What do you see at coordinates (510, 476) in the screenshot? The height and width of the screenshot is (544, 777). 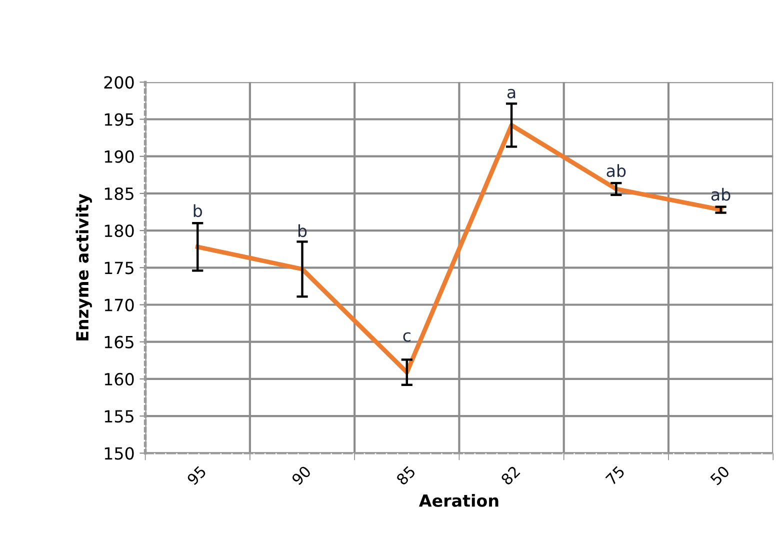 I see `x-tick-label: 82` at bounding box center [510, 476].